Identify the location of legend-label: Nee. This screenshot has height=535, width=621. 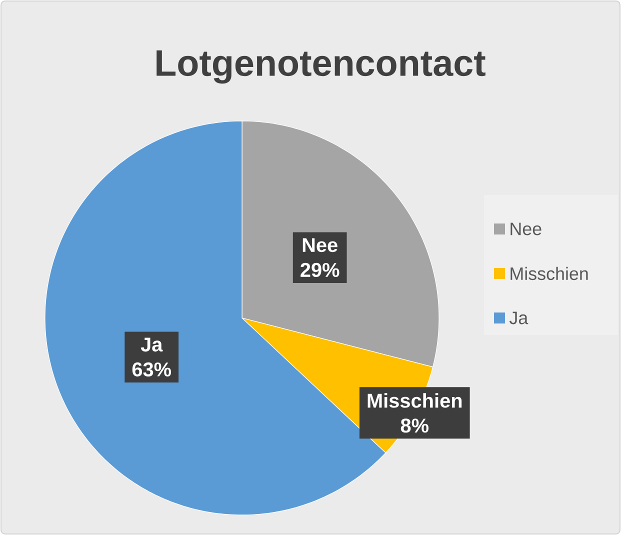
(526, 229).